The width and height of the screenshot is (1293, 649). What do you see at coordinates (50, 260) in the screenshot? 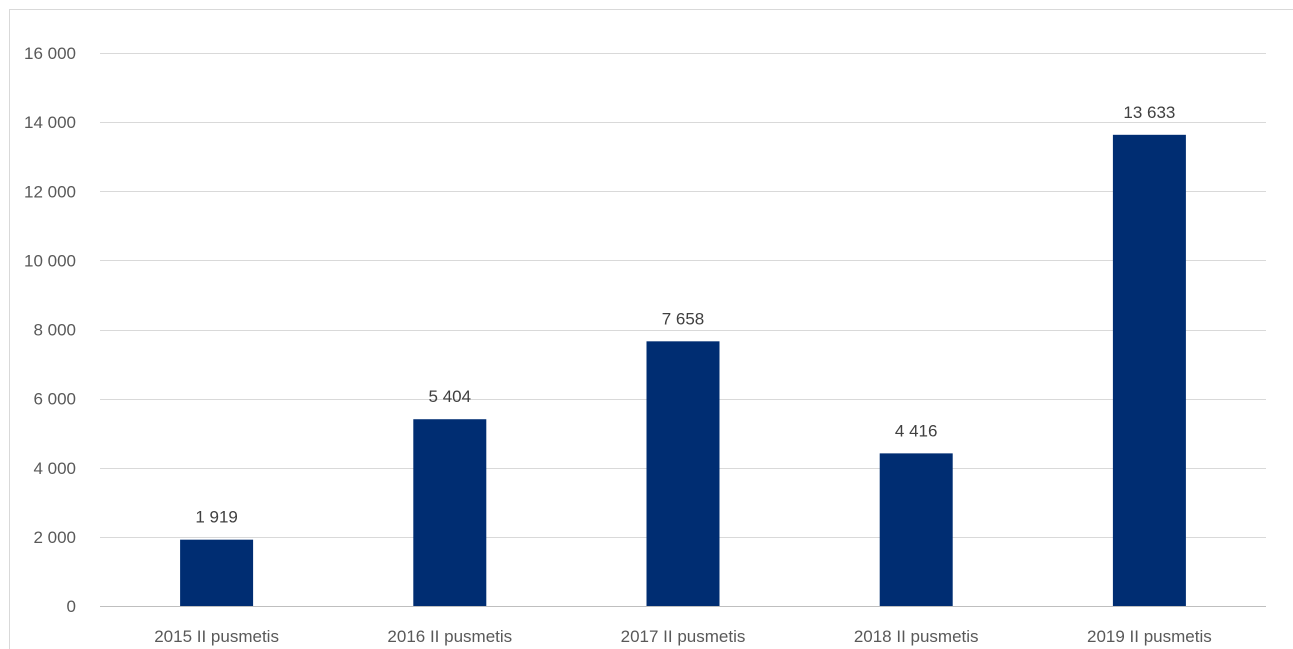
I see `y-tick-label: 10 000` at bounding box center [50, 260].